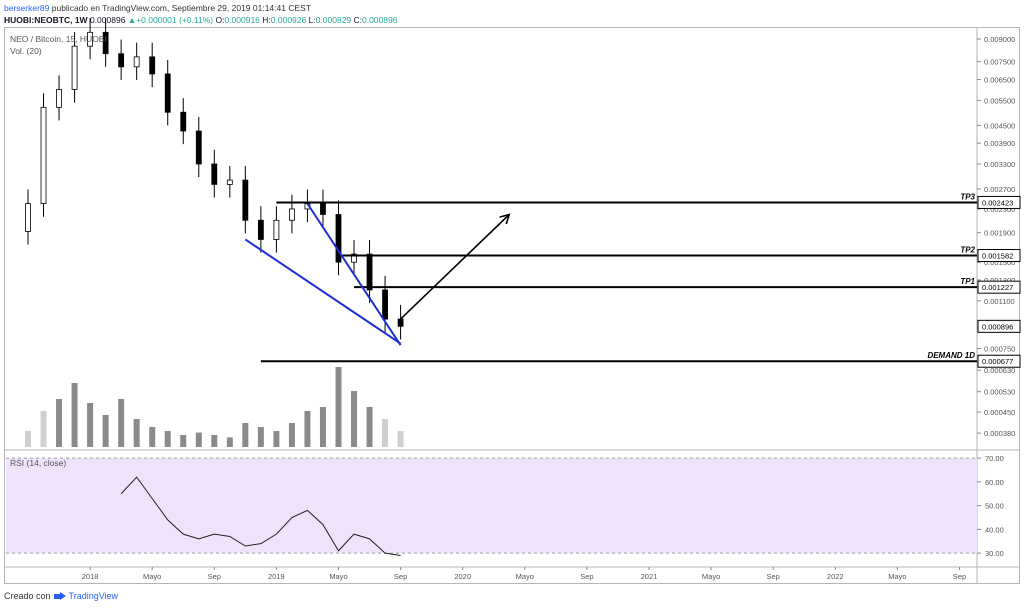 The height and width of the screenshot is (608, 1024). Describe the element at coordinates (266, 20) in the screenshot. I see `high-label: H:` at that location.